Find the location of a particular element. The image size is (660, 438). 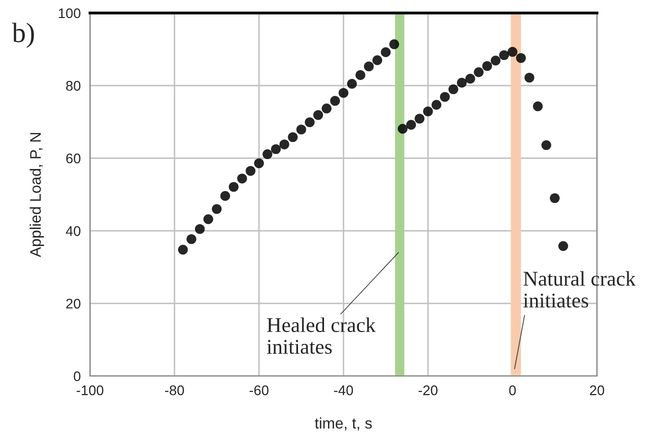

y-tick-label: 20 is located at coordinates (73, 303).